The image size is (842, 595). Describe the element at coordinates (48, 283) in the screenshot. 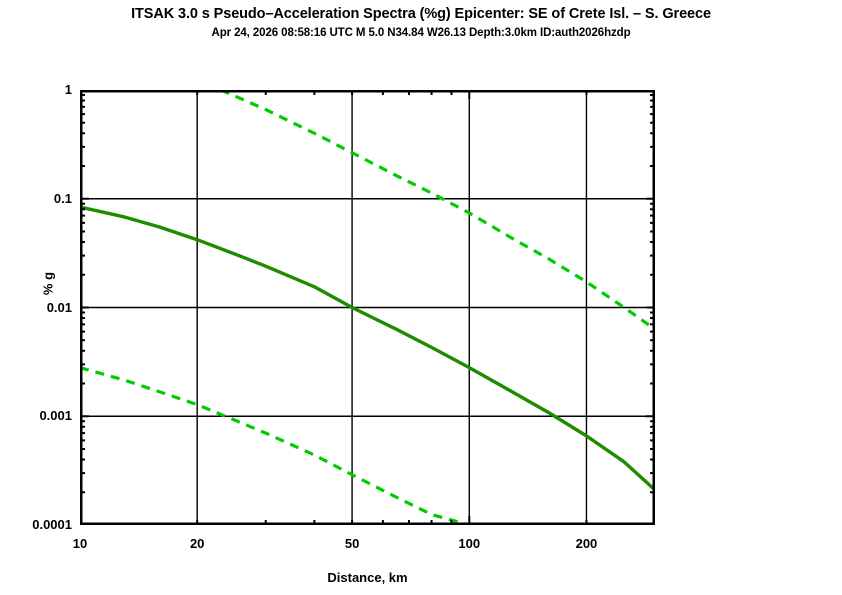

I see `y-axis-label: % g` at that location.